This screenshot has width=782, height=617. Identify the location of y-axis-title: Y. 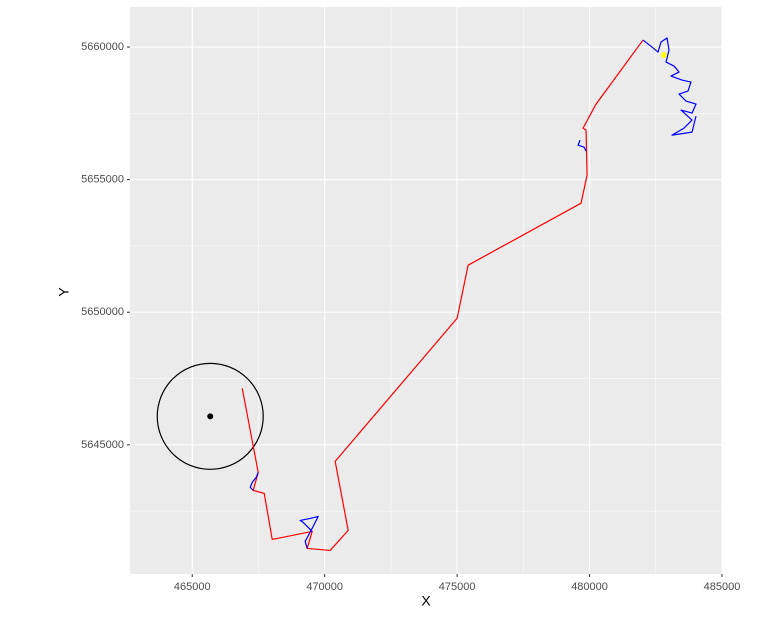
(64, 292).